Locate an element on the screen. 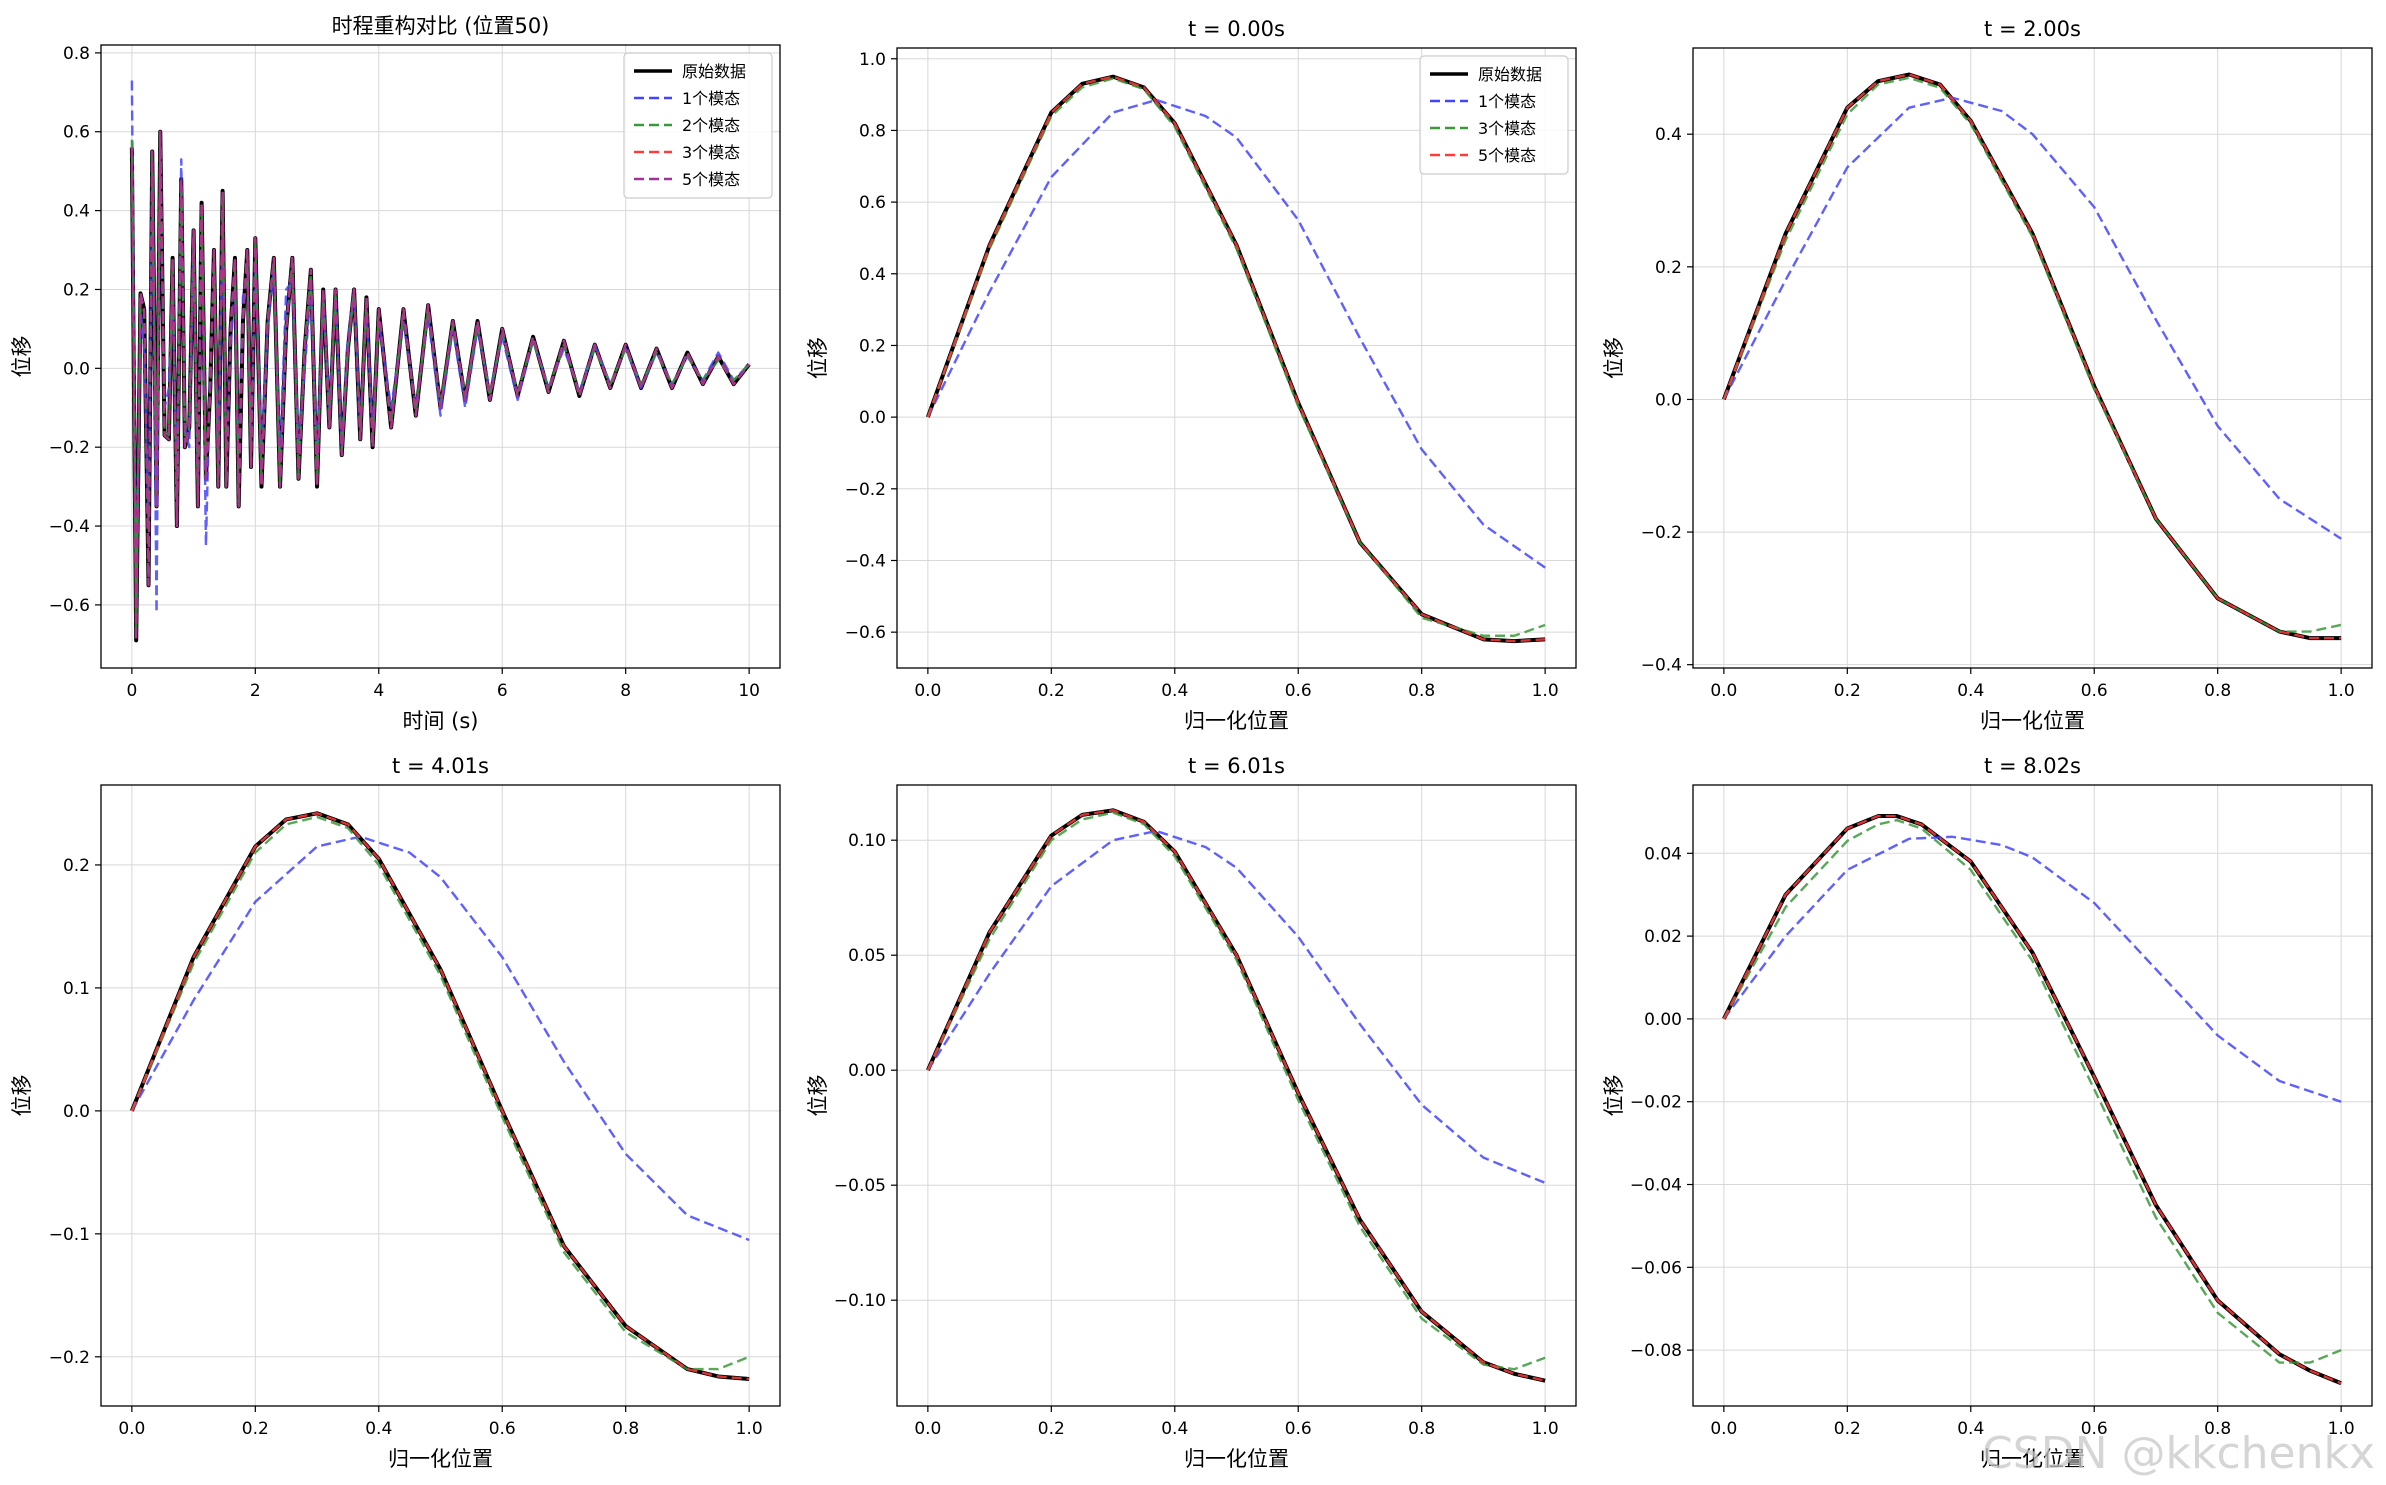 Image resolution: width=2386 pixels, height=1485 pixels. watermark: CSDN @kkchenkx is located at coordinates (2178, 1453).